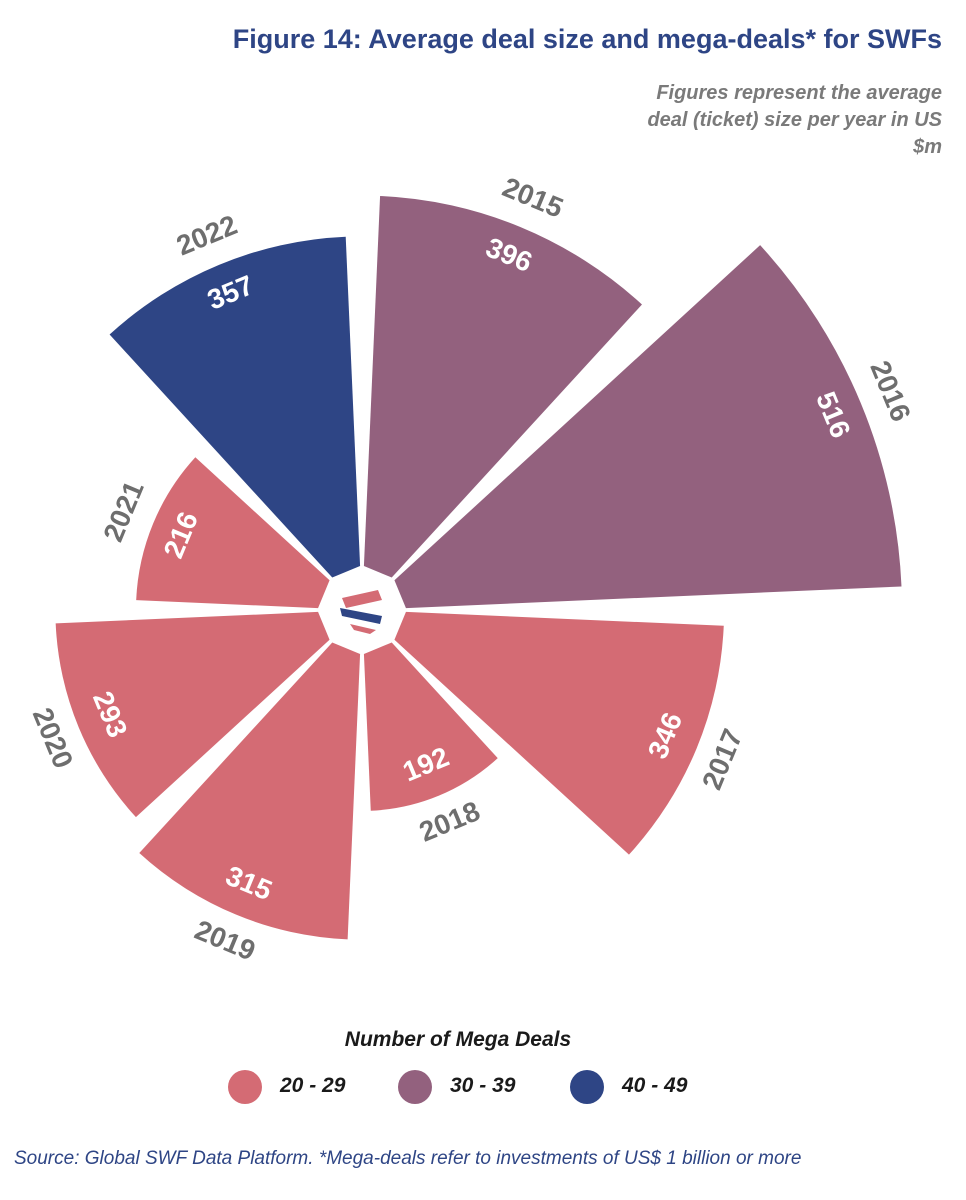  I want to click on legend-title: Number of Mega Deals, so click(458, 1039).